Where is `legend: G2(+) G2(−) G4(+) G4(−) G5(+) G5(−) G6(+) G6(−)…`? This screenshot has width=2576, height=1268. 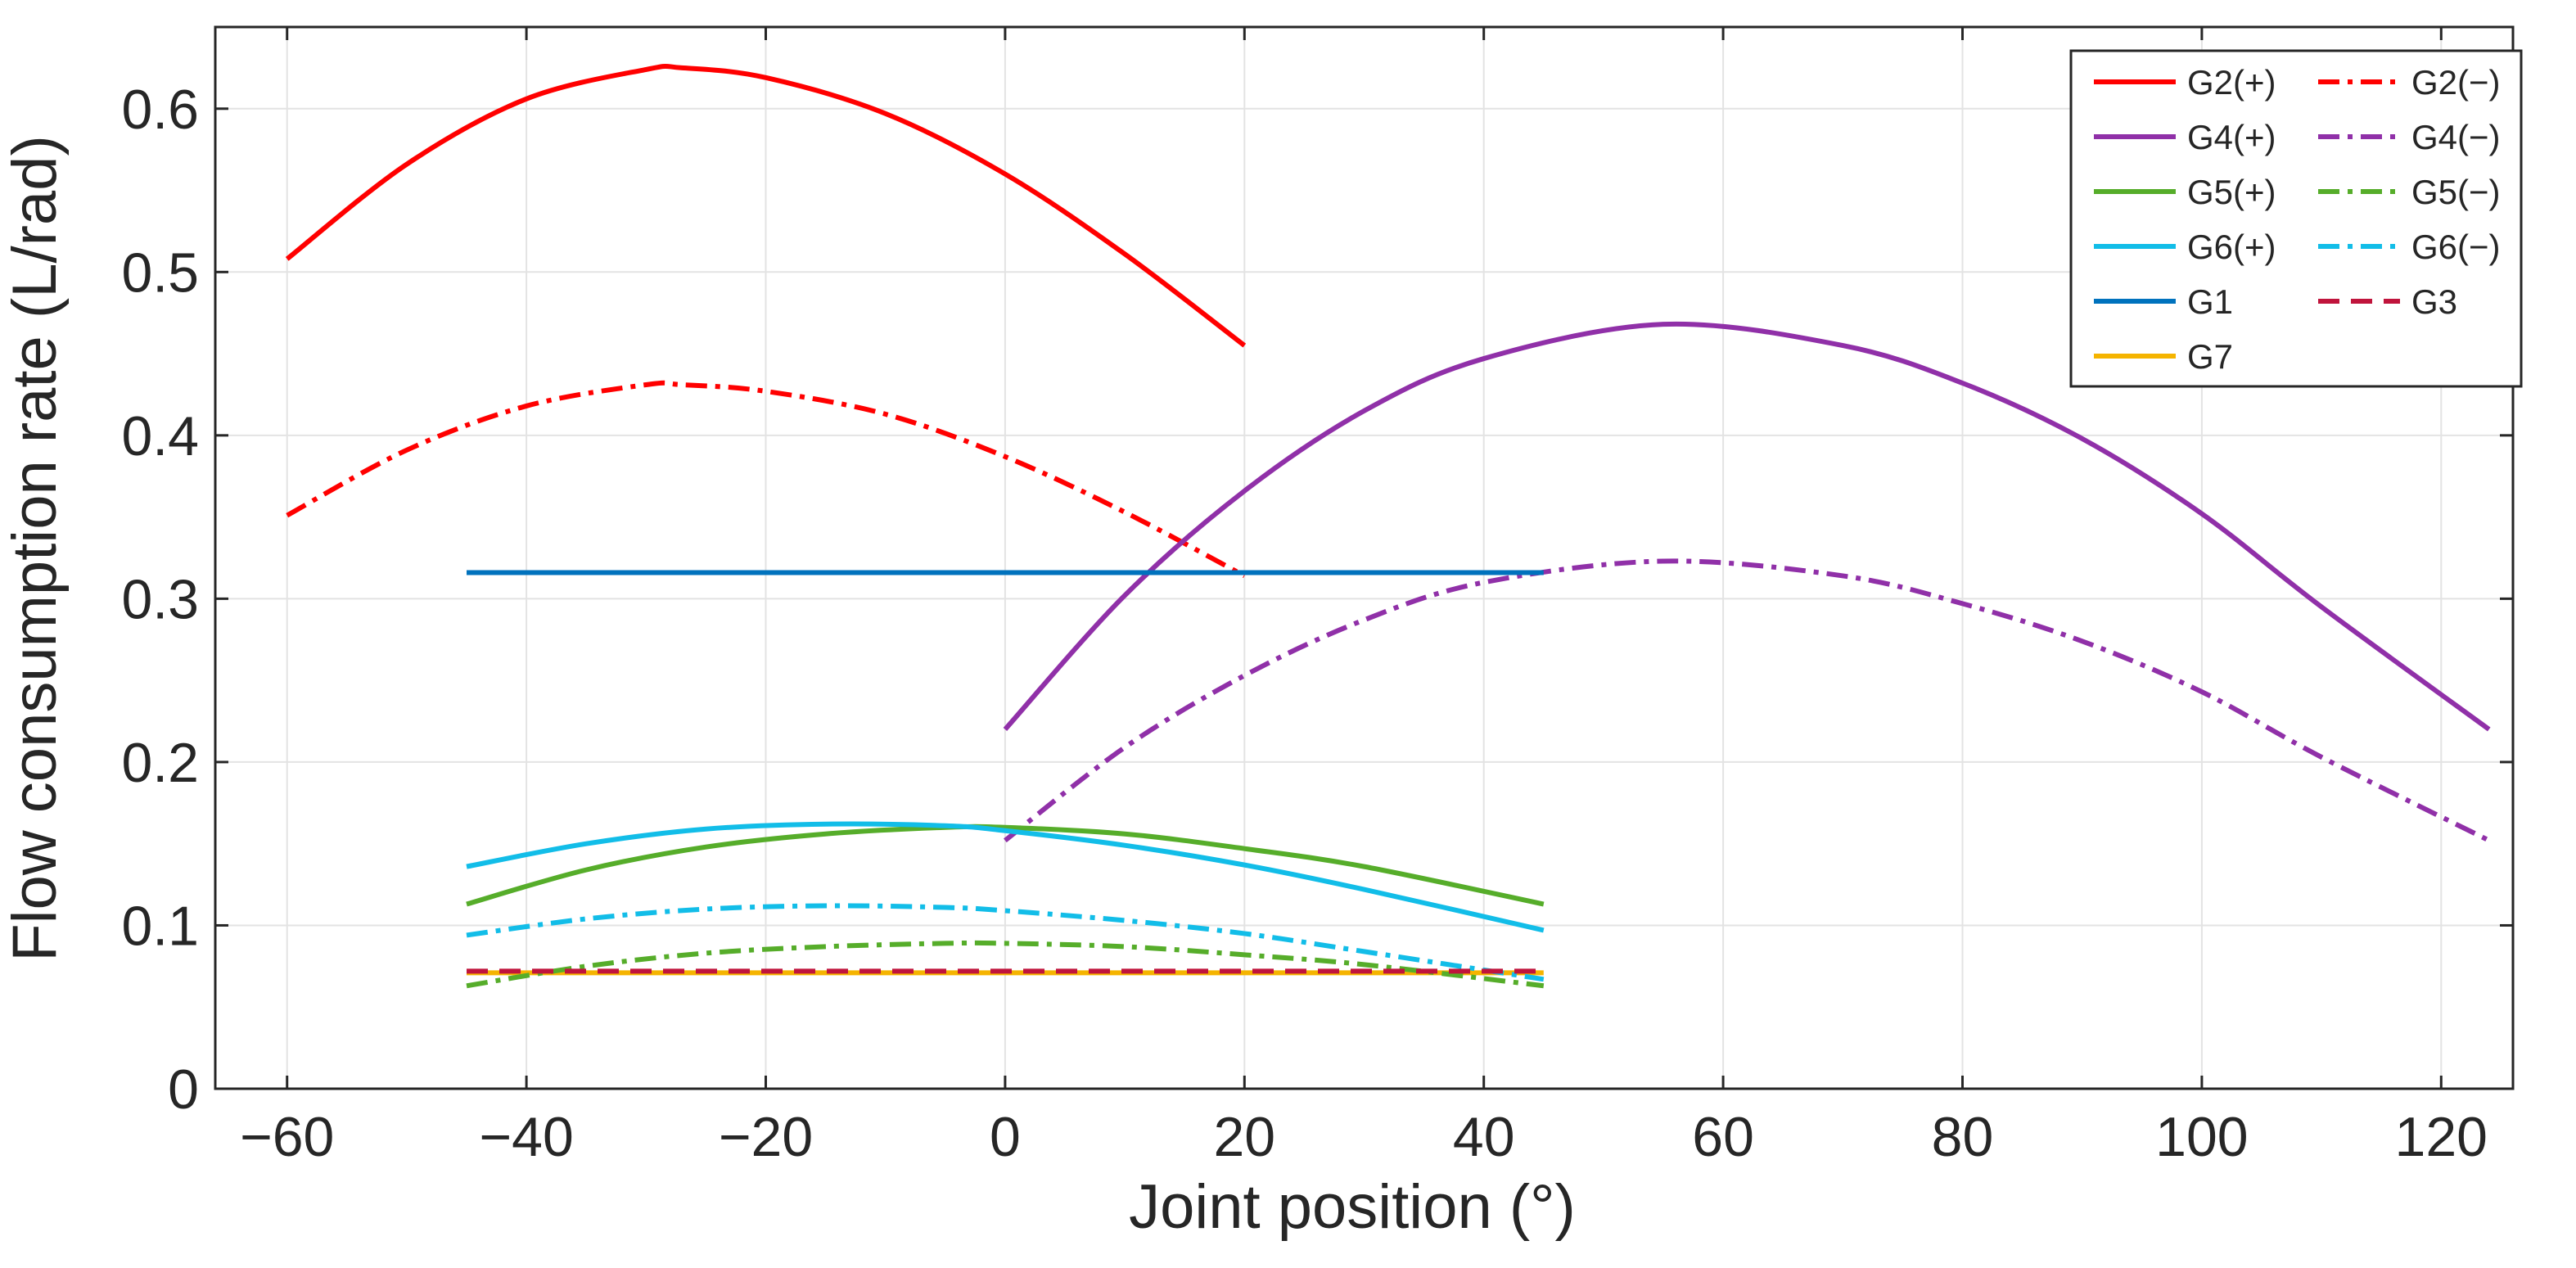
legend: G2(+) G2(−) G4(+) G4(−) G5(+) G5(−) G6(+) G6(−)… is located at coordinates (2296, 218).